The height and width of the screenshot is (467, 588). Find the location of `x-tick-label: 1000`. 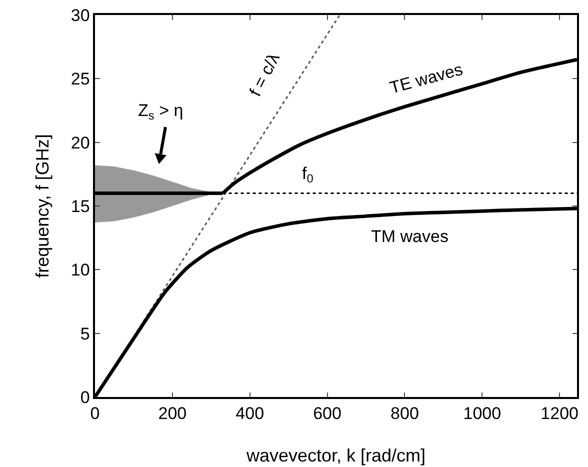

x-tick-label: 1000 is located at coordinates (482, 414).